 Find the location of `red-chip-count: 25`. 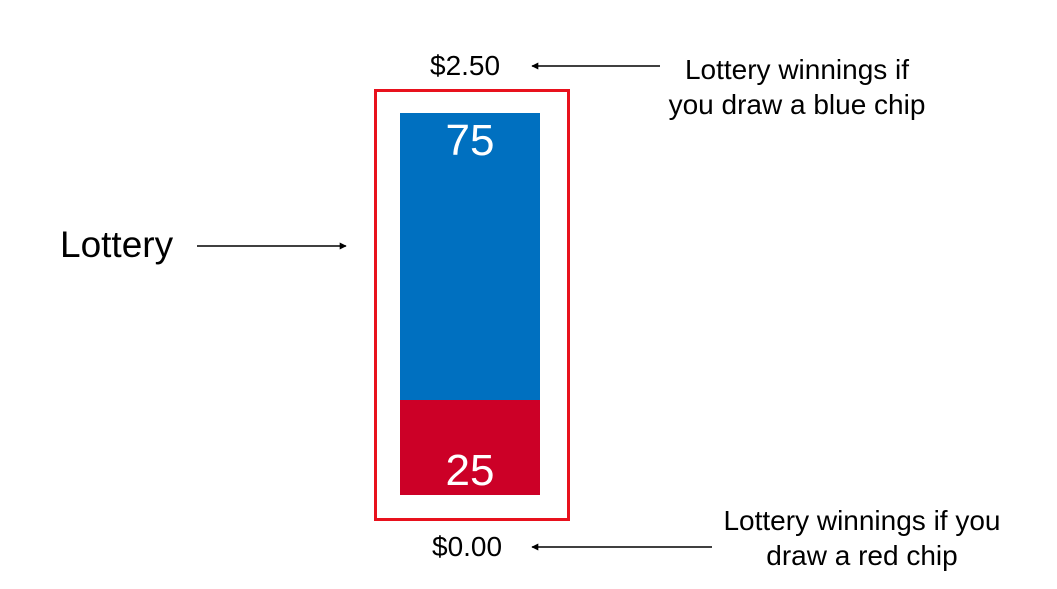

red-chip-count: 25 is located at coordinates (470, 470).